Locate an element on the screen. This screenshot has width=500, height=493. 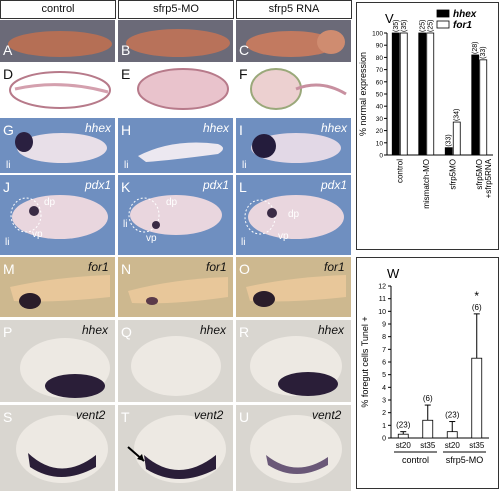
panel-letter: L is located at coordinates (243, 187).